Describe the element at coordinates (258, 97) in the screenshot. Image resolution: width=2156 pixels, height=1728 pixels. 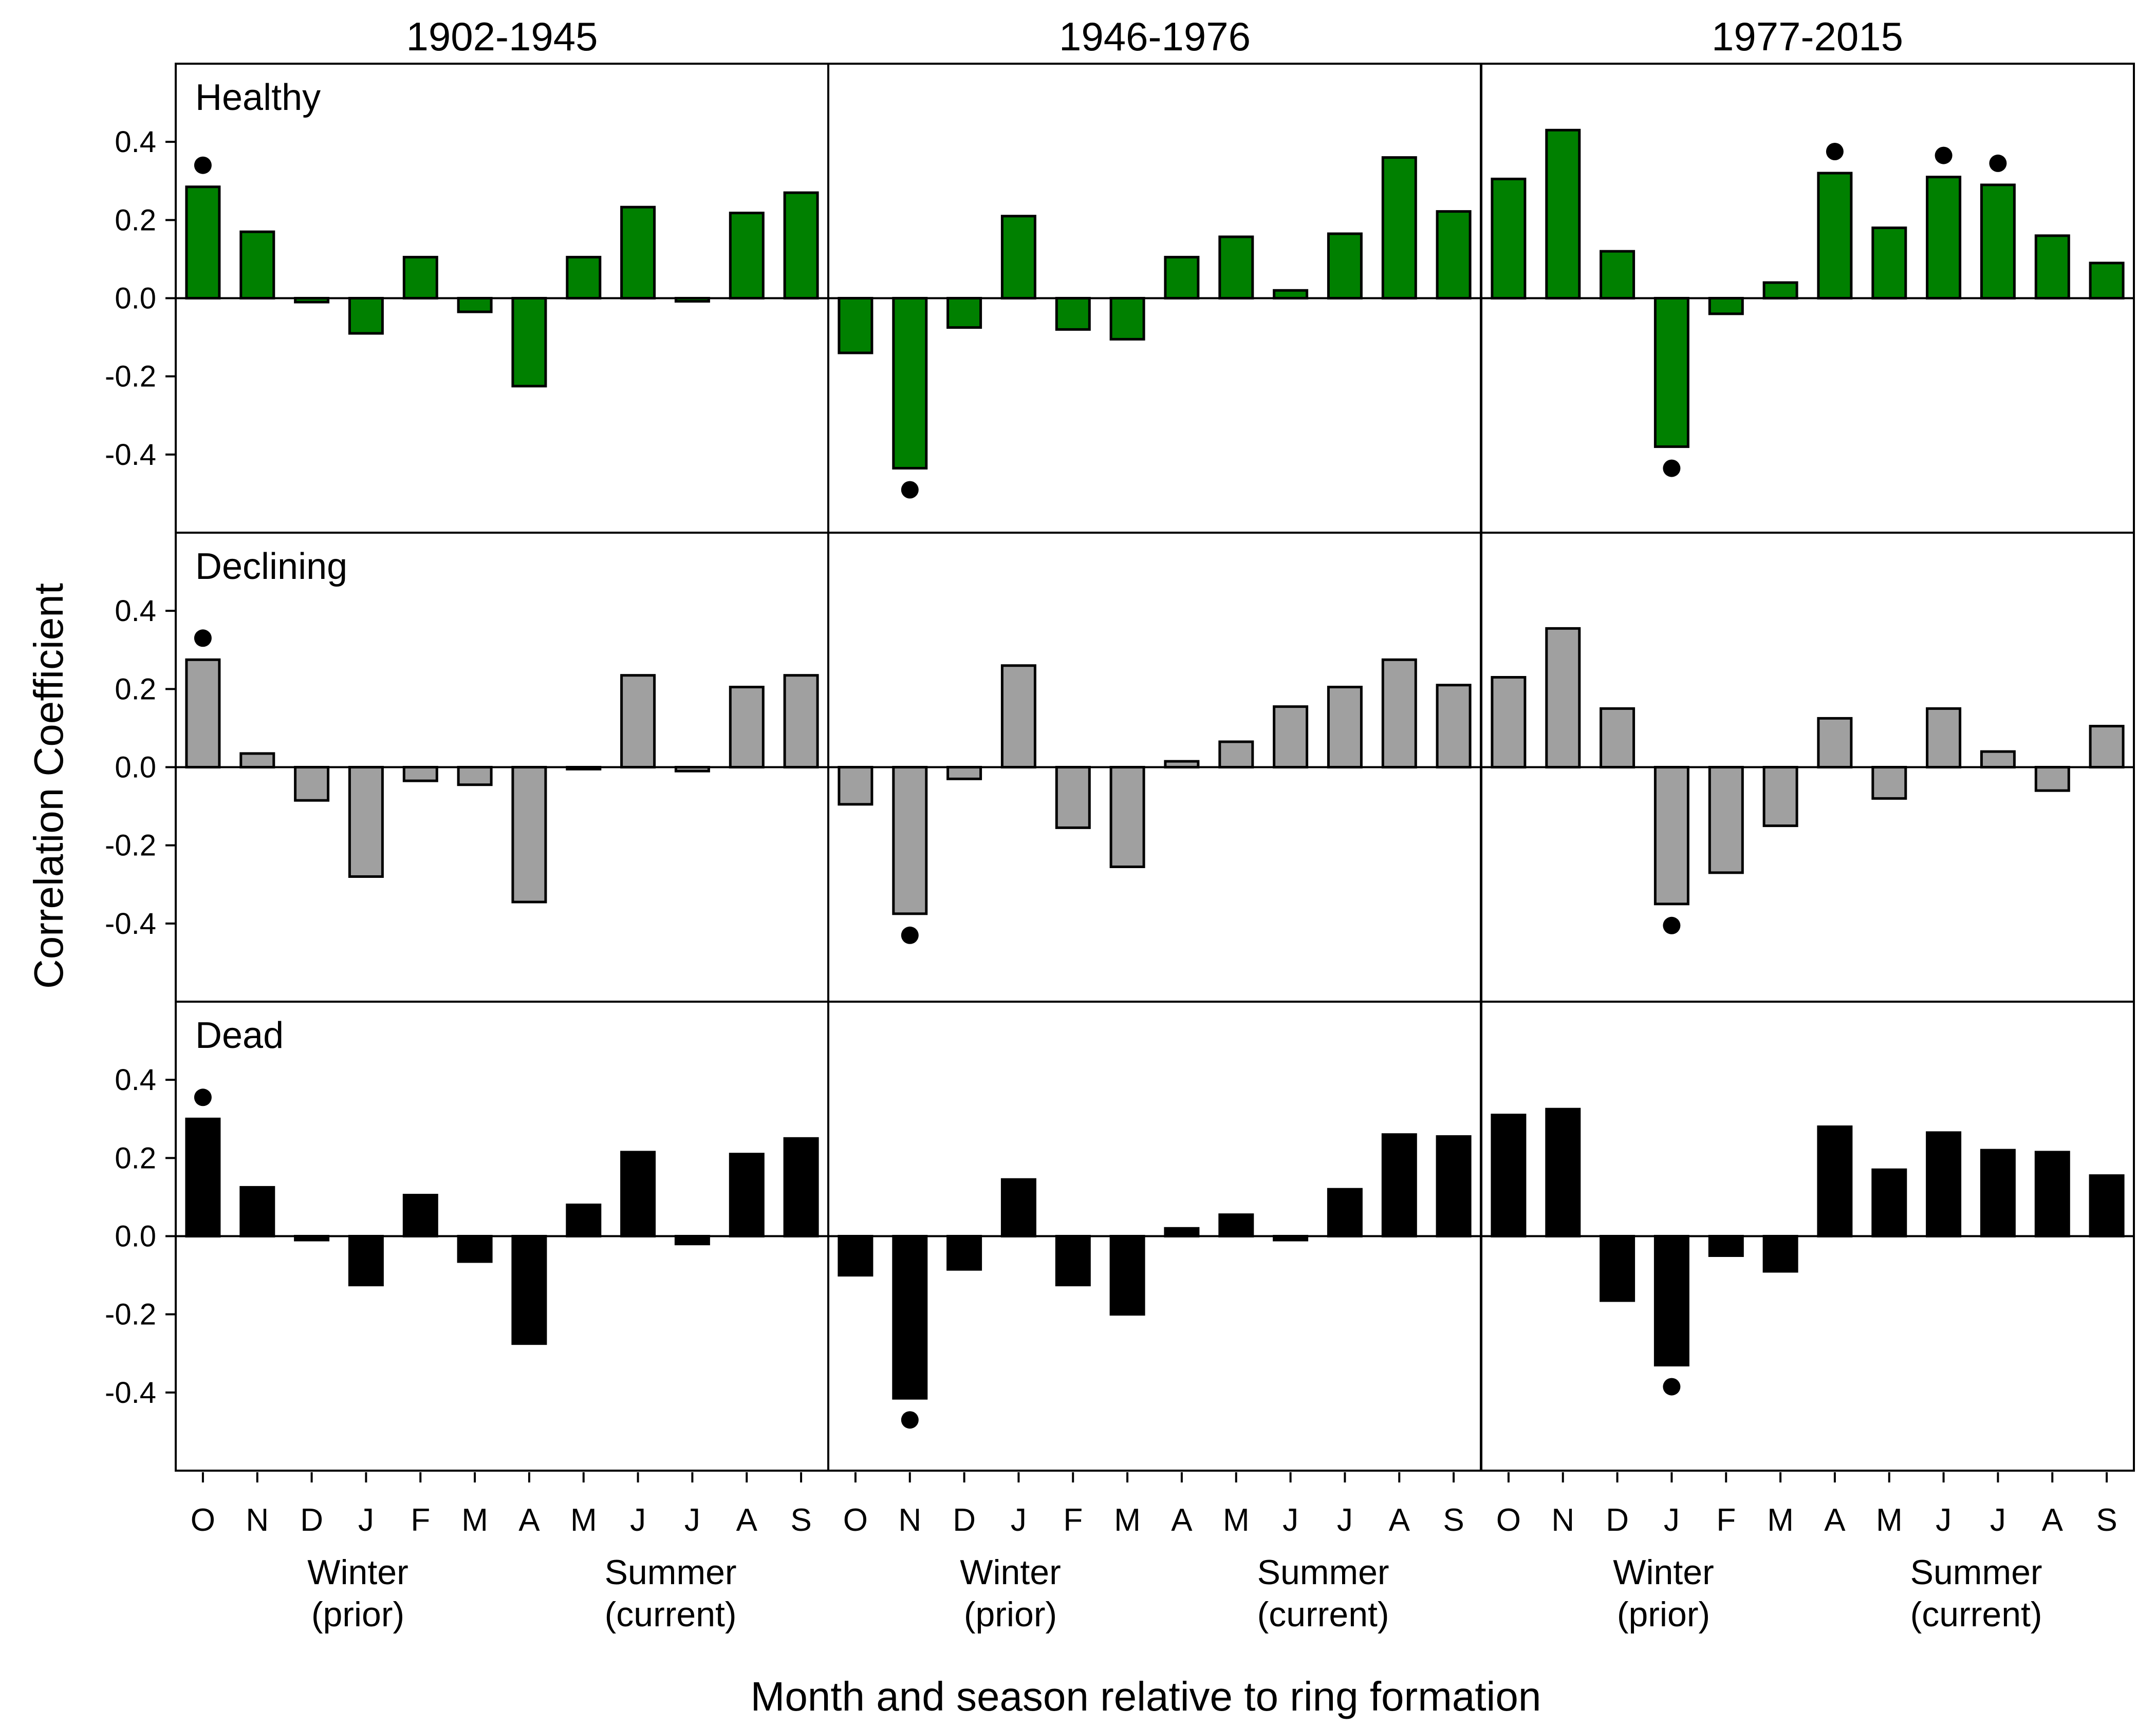
I see `panel-label-healthy: Healthy` at that location.